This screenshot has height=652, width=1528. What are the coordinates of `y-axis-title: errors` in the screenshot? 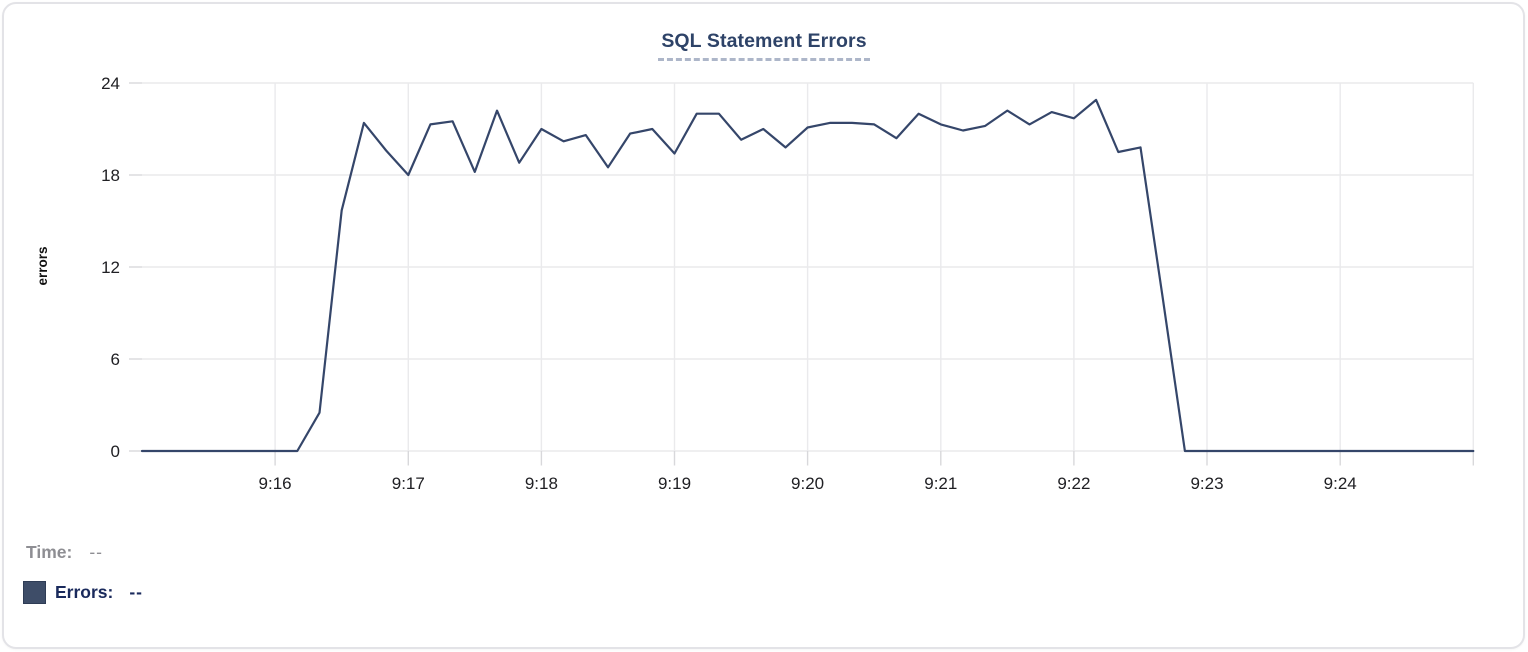 It's located at (42, 265).